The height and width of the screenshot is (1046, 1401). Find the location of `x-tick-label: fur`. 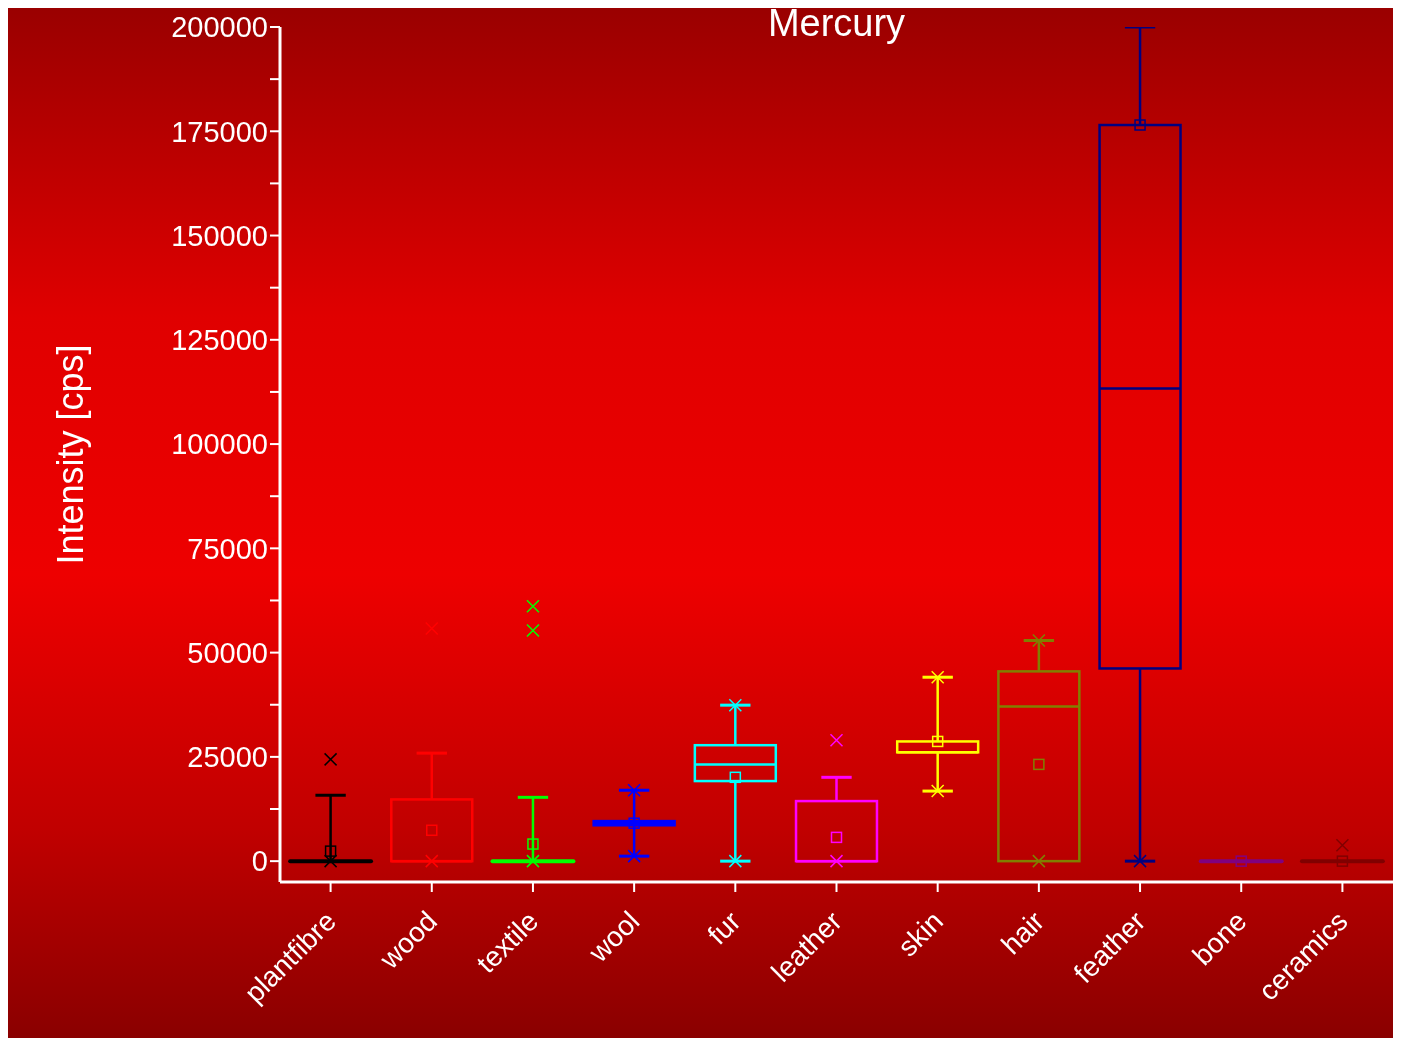

x-tick-label: fur is located at coordinates (724, 928).